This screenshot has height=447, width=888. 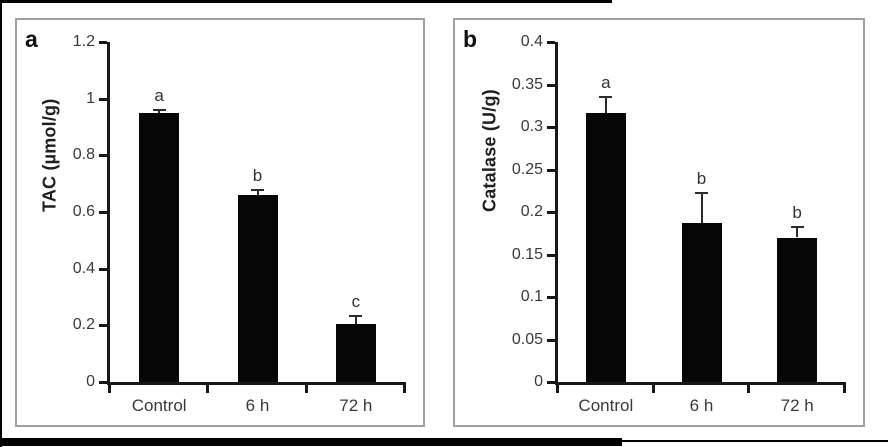 I want to click on scan-border-top, so click(x=306, y=1).